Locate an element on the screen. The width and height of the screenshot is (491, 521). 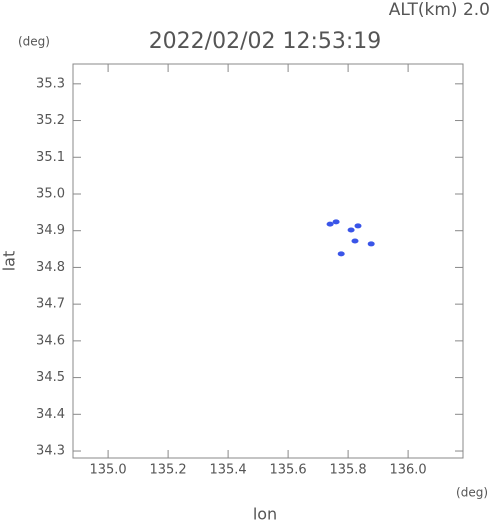
x-tick-label: 135.6 is located at coordinates (287, 470).